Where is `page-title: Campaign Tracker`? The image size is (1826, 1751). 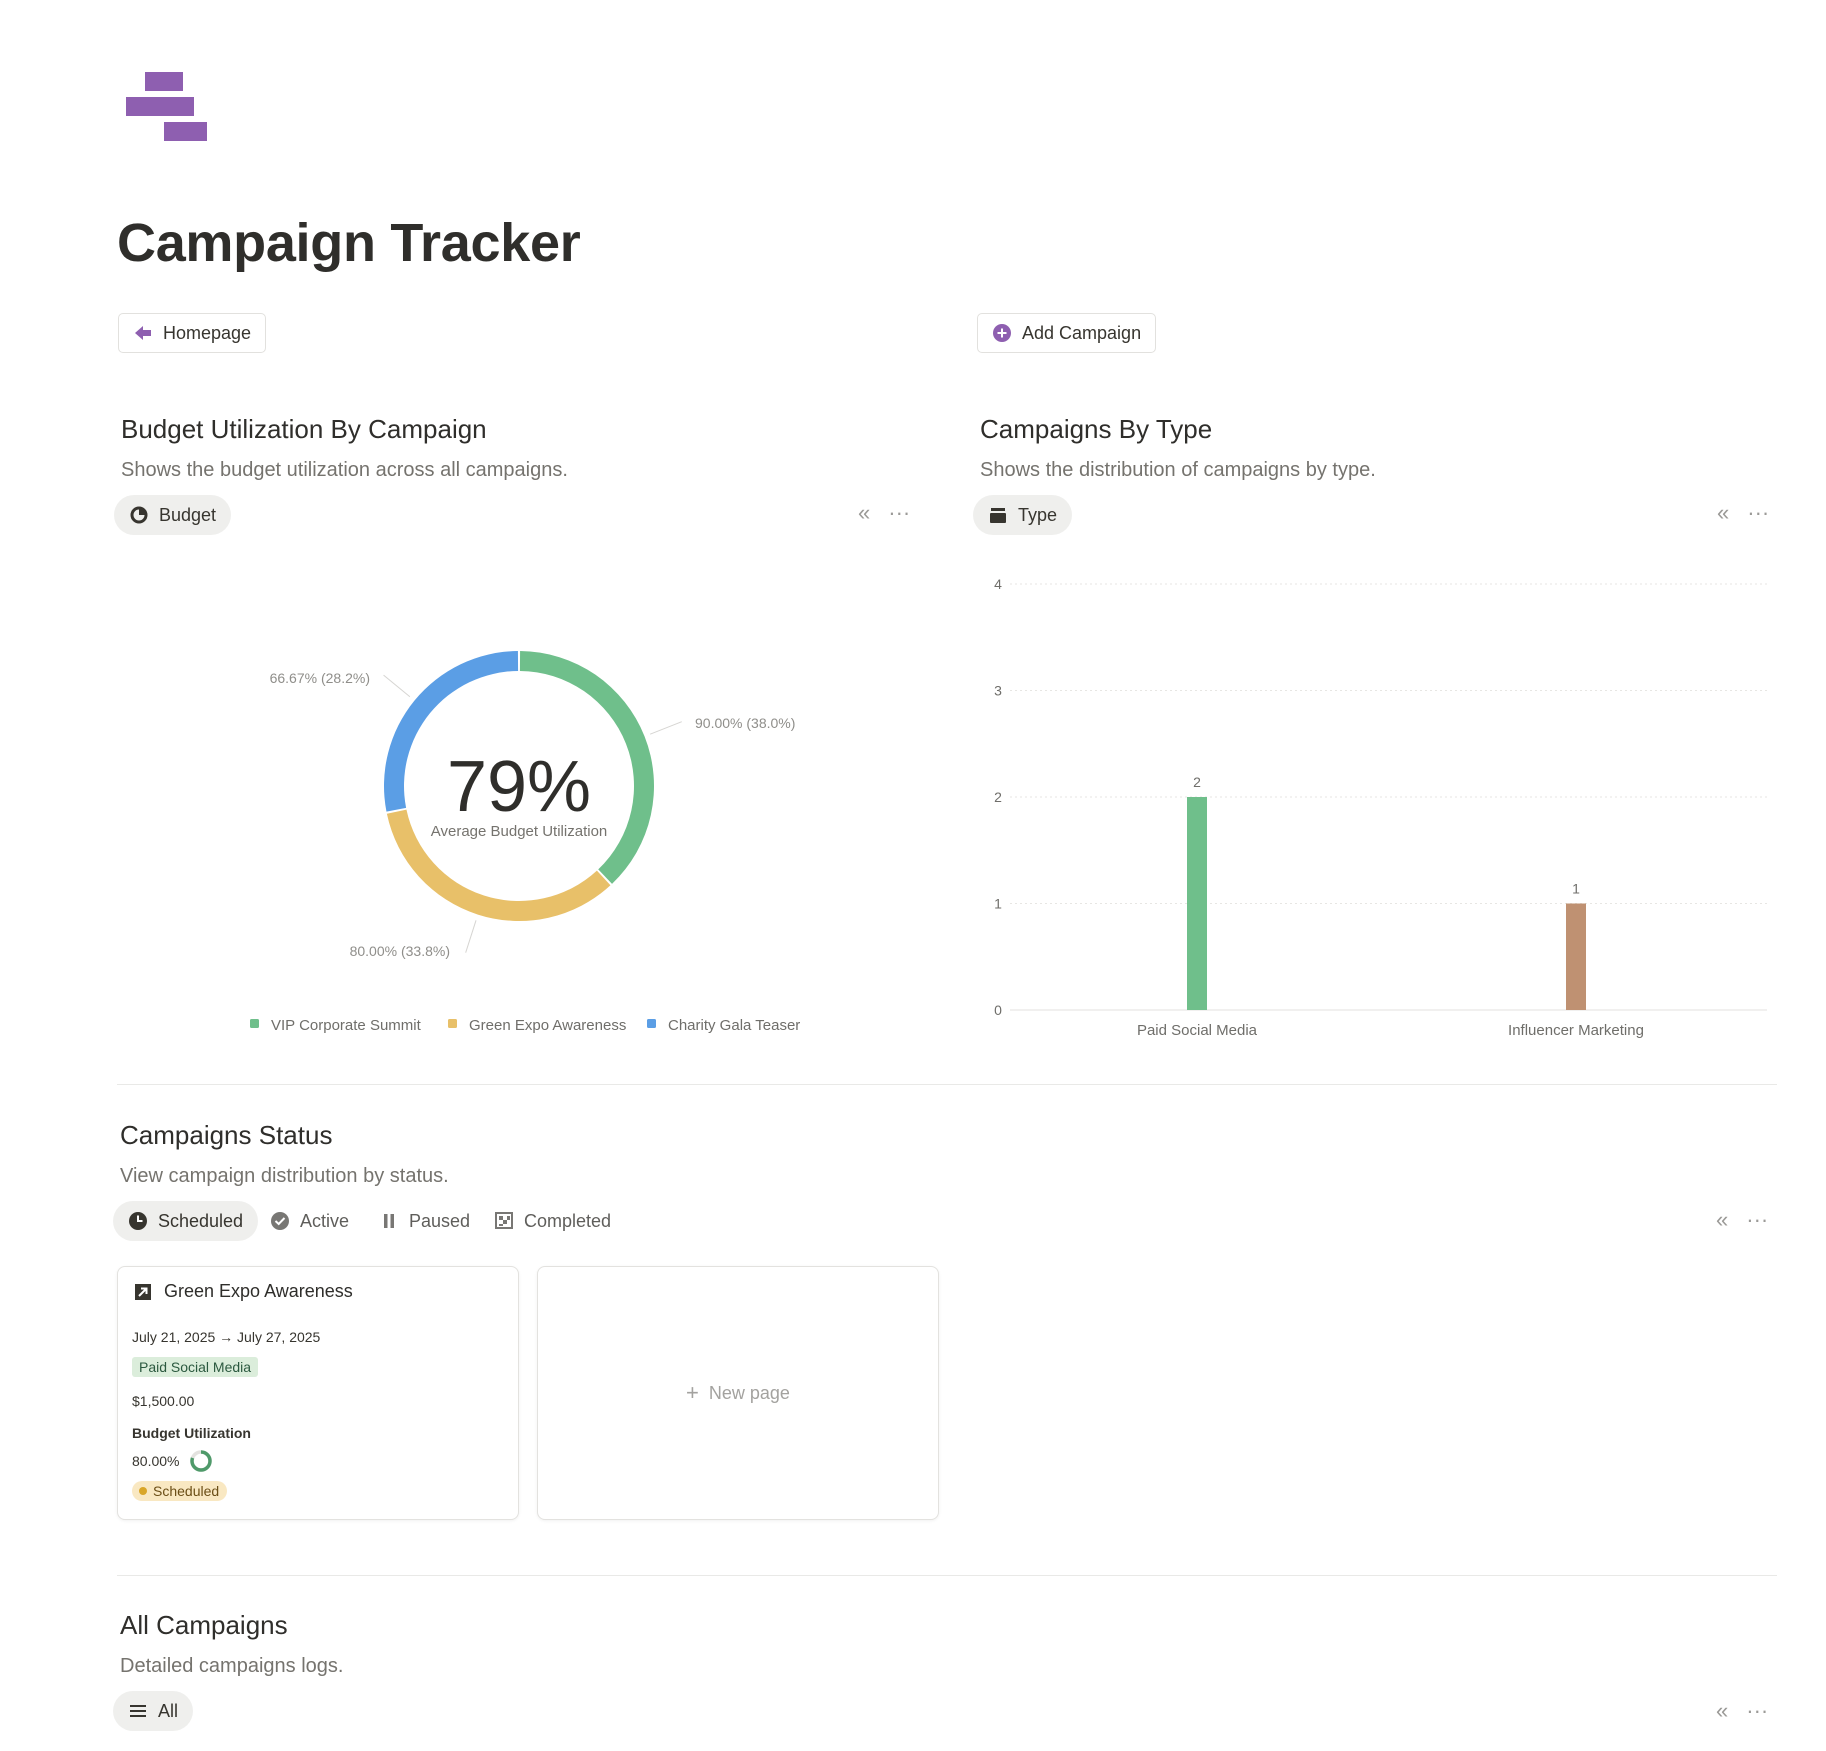 page-title: Campaign Tracker is located at coordinates (349, 243).